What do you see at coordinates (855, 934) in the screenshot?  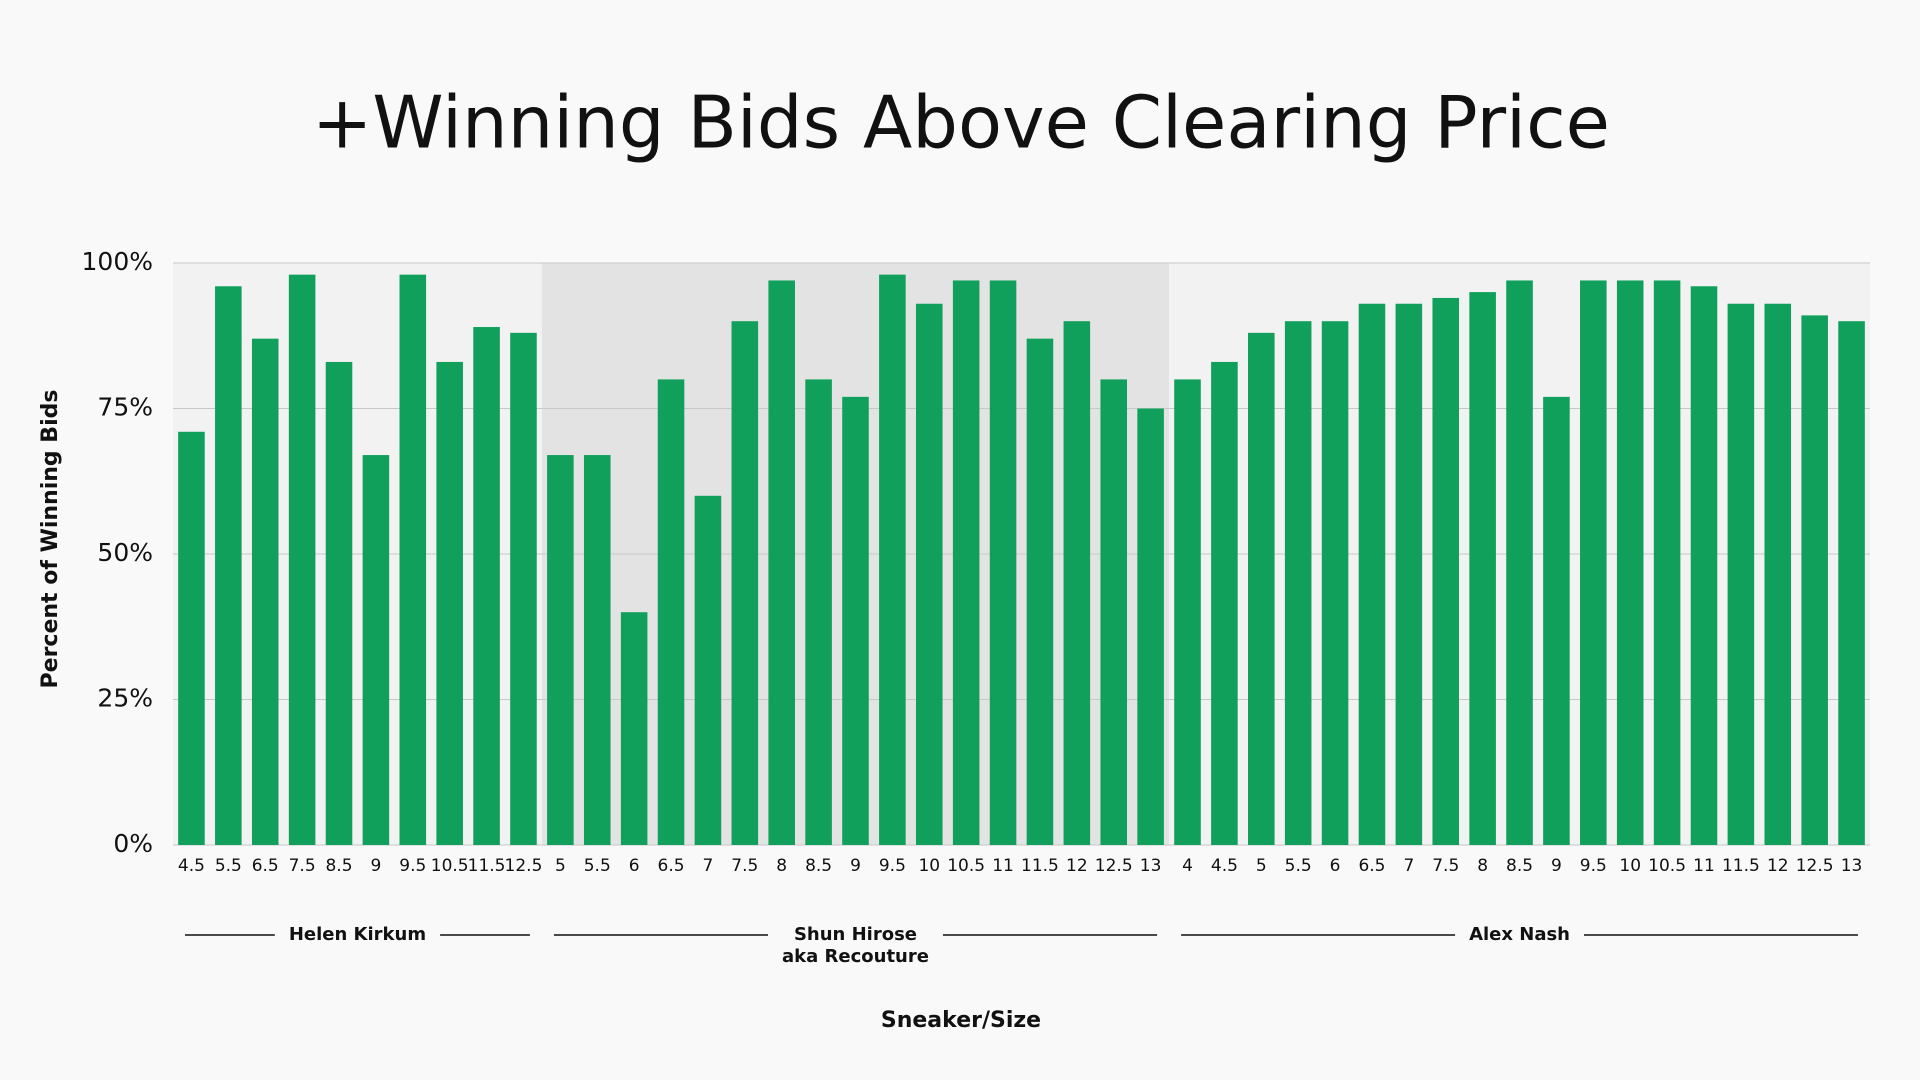 I see `group-label: Shun Hirose` at bounding box center [855, 934].